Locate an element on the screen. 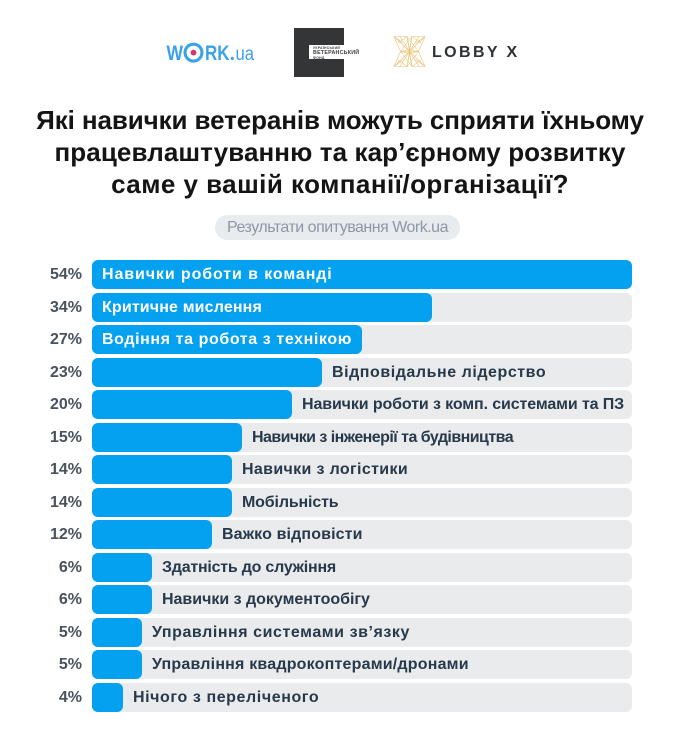  svg-text: W is located at coordinates (175, 53).